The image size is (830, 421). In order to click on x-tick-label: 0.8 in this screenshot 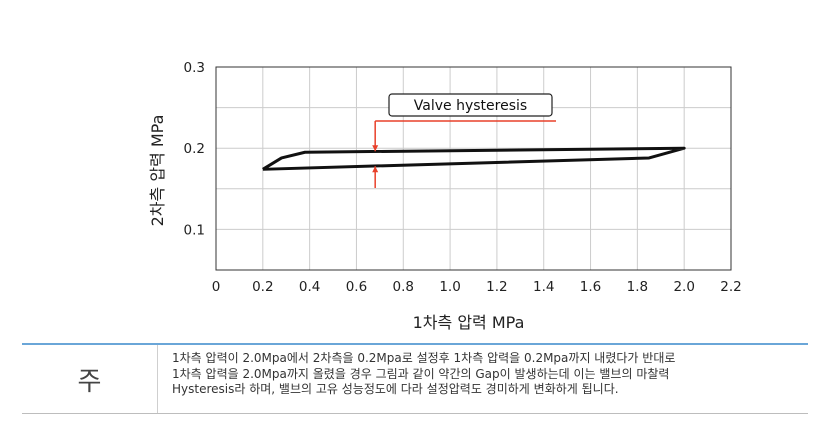, I will do `click(403, 287)`.